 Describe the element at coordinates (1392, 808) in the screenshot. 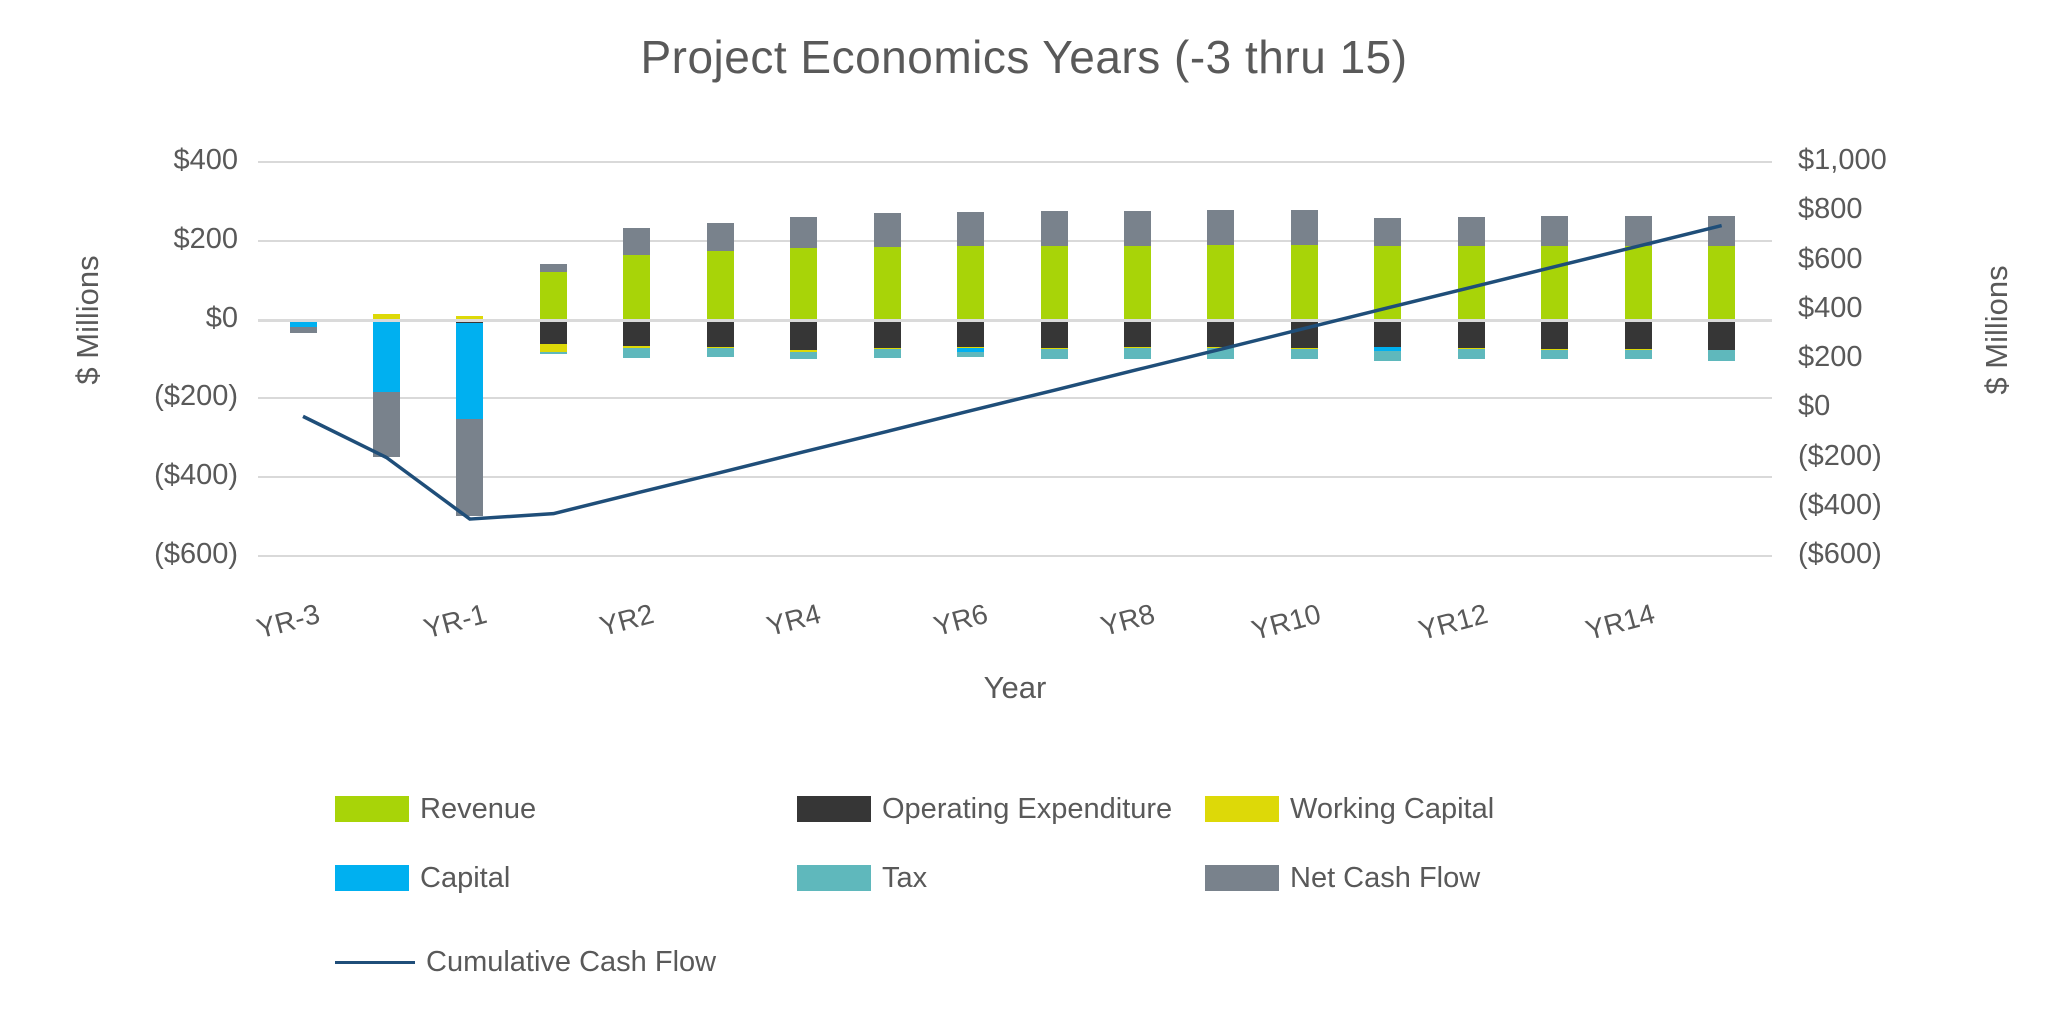

I see `legend-label: Working Capital` at that location.